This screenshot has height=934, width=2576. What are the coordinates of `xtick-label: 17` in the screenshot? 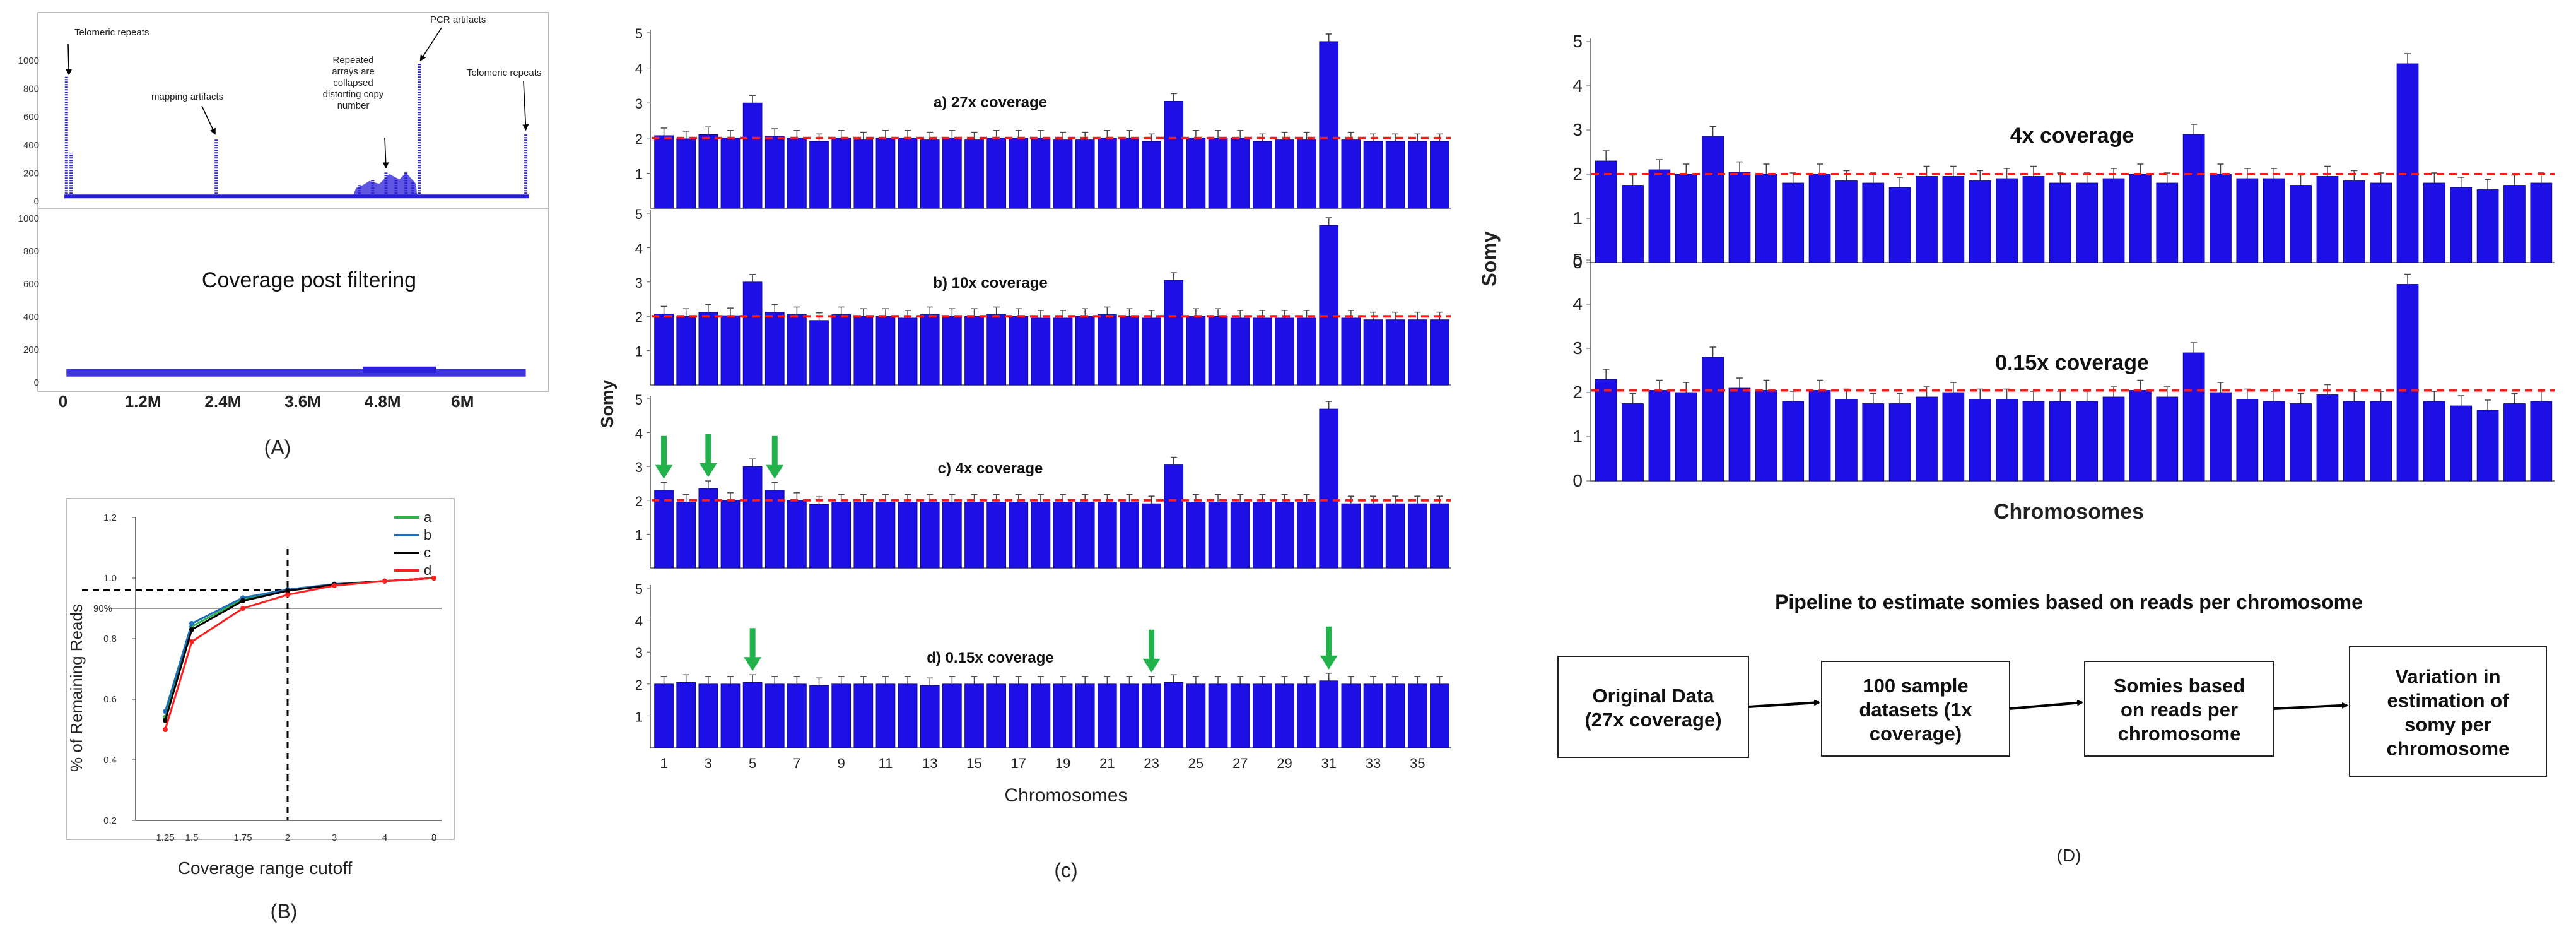 It's located at (1018, 763).